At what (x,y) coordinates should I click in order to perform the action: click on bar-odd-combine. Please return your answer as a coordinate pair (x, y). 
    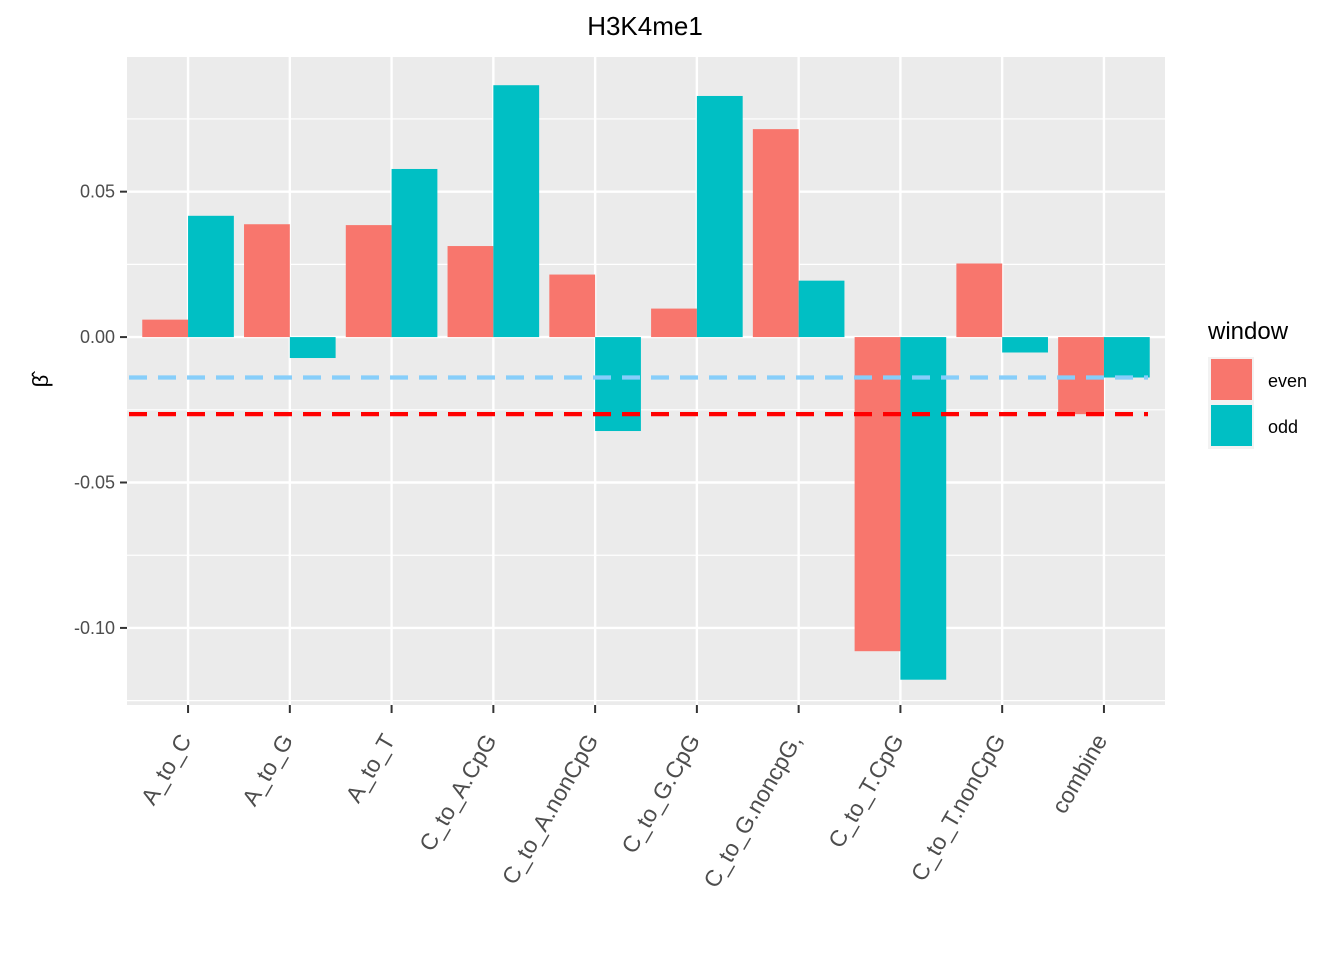
    Looking at the image, I should click on (1126, 357).